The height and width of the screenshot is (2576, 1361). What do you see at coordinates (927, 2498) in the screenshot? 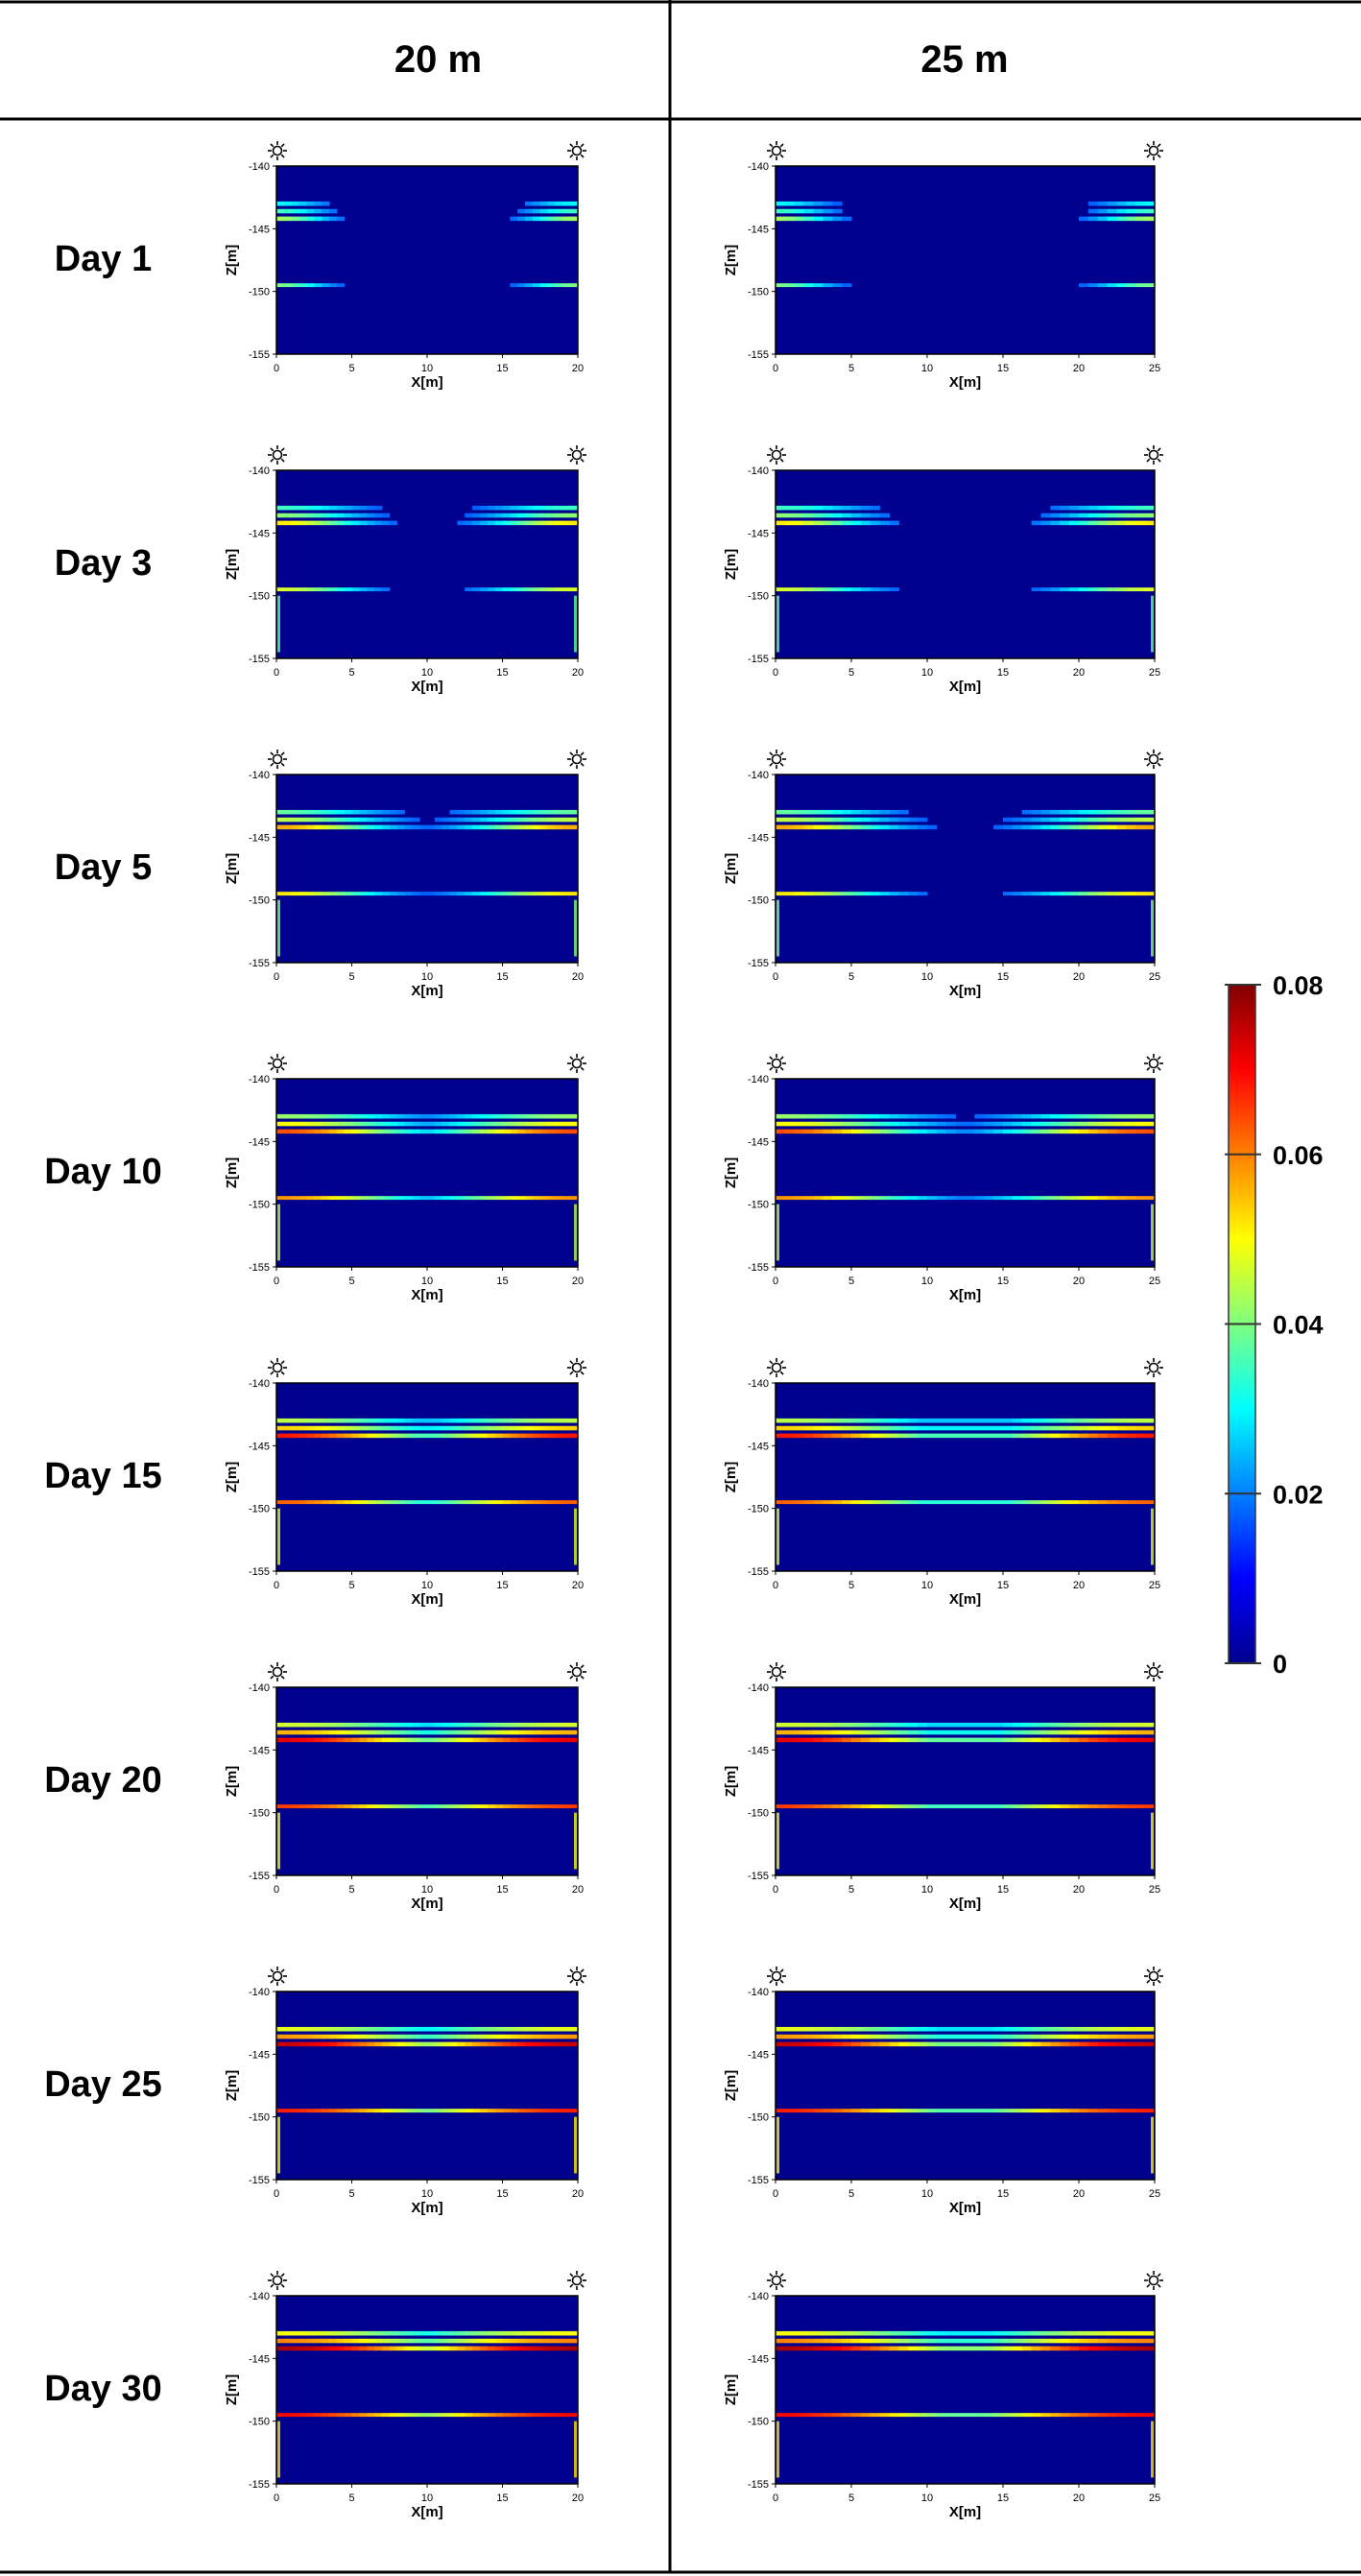
I see `x-tick-label: 10` at bounding box center [927, 2498].